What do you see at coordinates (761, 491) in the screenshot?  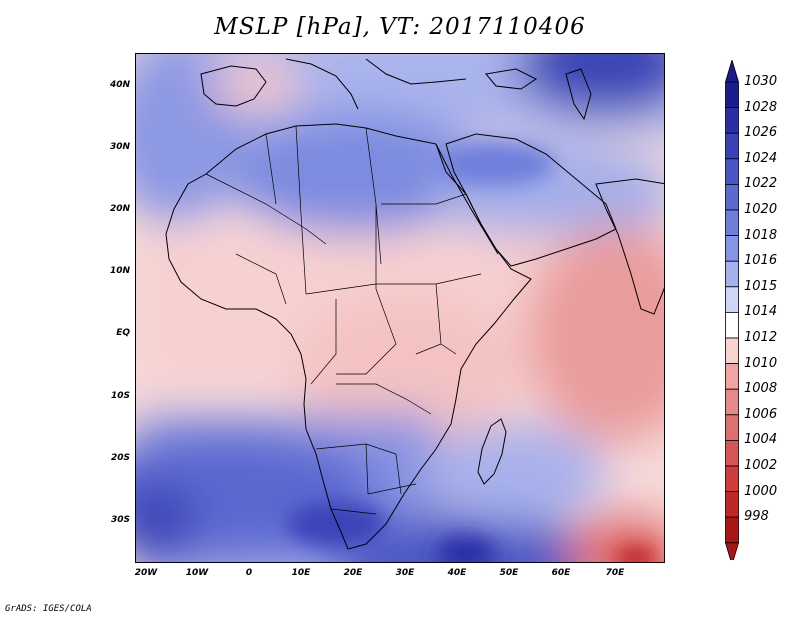 I see `colorbar-label: 1000` at bounding box center [761, 491].